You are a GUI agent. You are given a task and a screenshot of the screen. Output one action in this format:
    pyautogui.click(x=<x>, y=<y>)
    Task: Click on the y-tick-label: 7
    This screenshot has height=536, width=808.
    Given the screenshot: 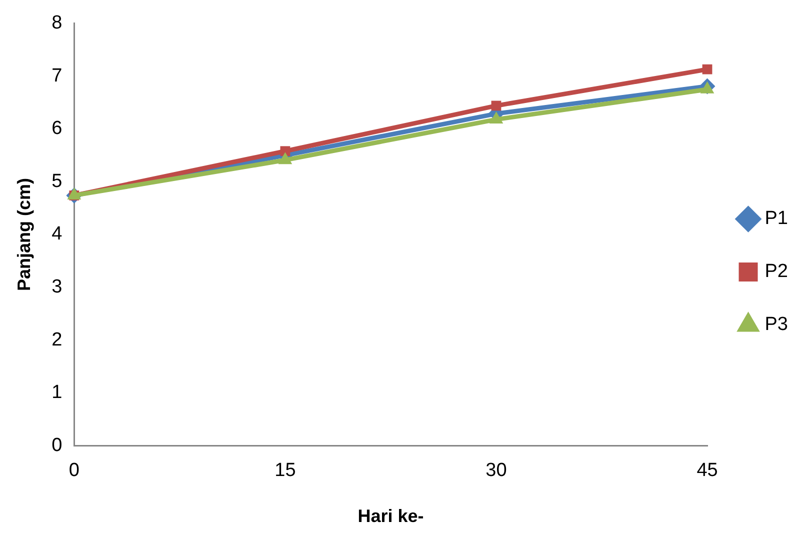 What is the action you would take?
    pyautogui.click(x=57, y=75)
    